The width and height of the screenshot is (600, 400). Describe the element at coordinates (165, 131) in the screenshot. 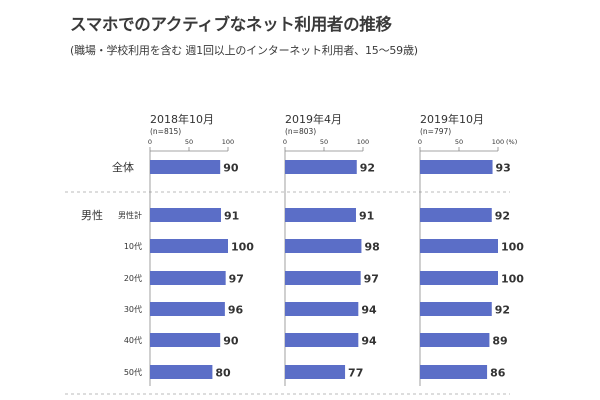

I see `panel-n-label: (n=815)` at that location.